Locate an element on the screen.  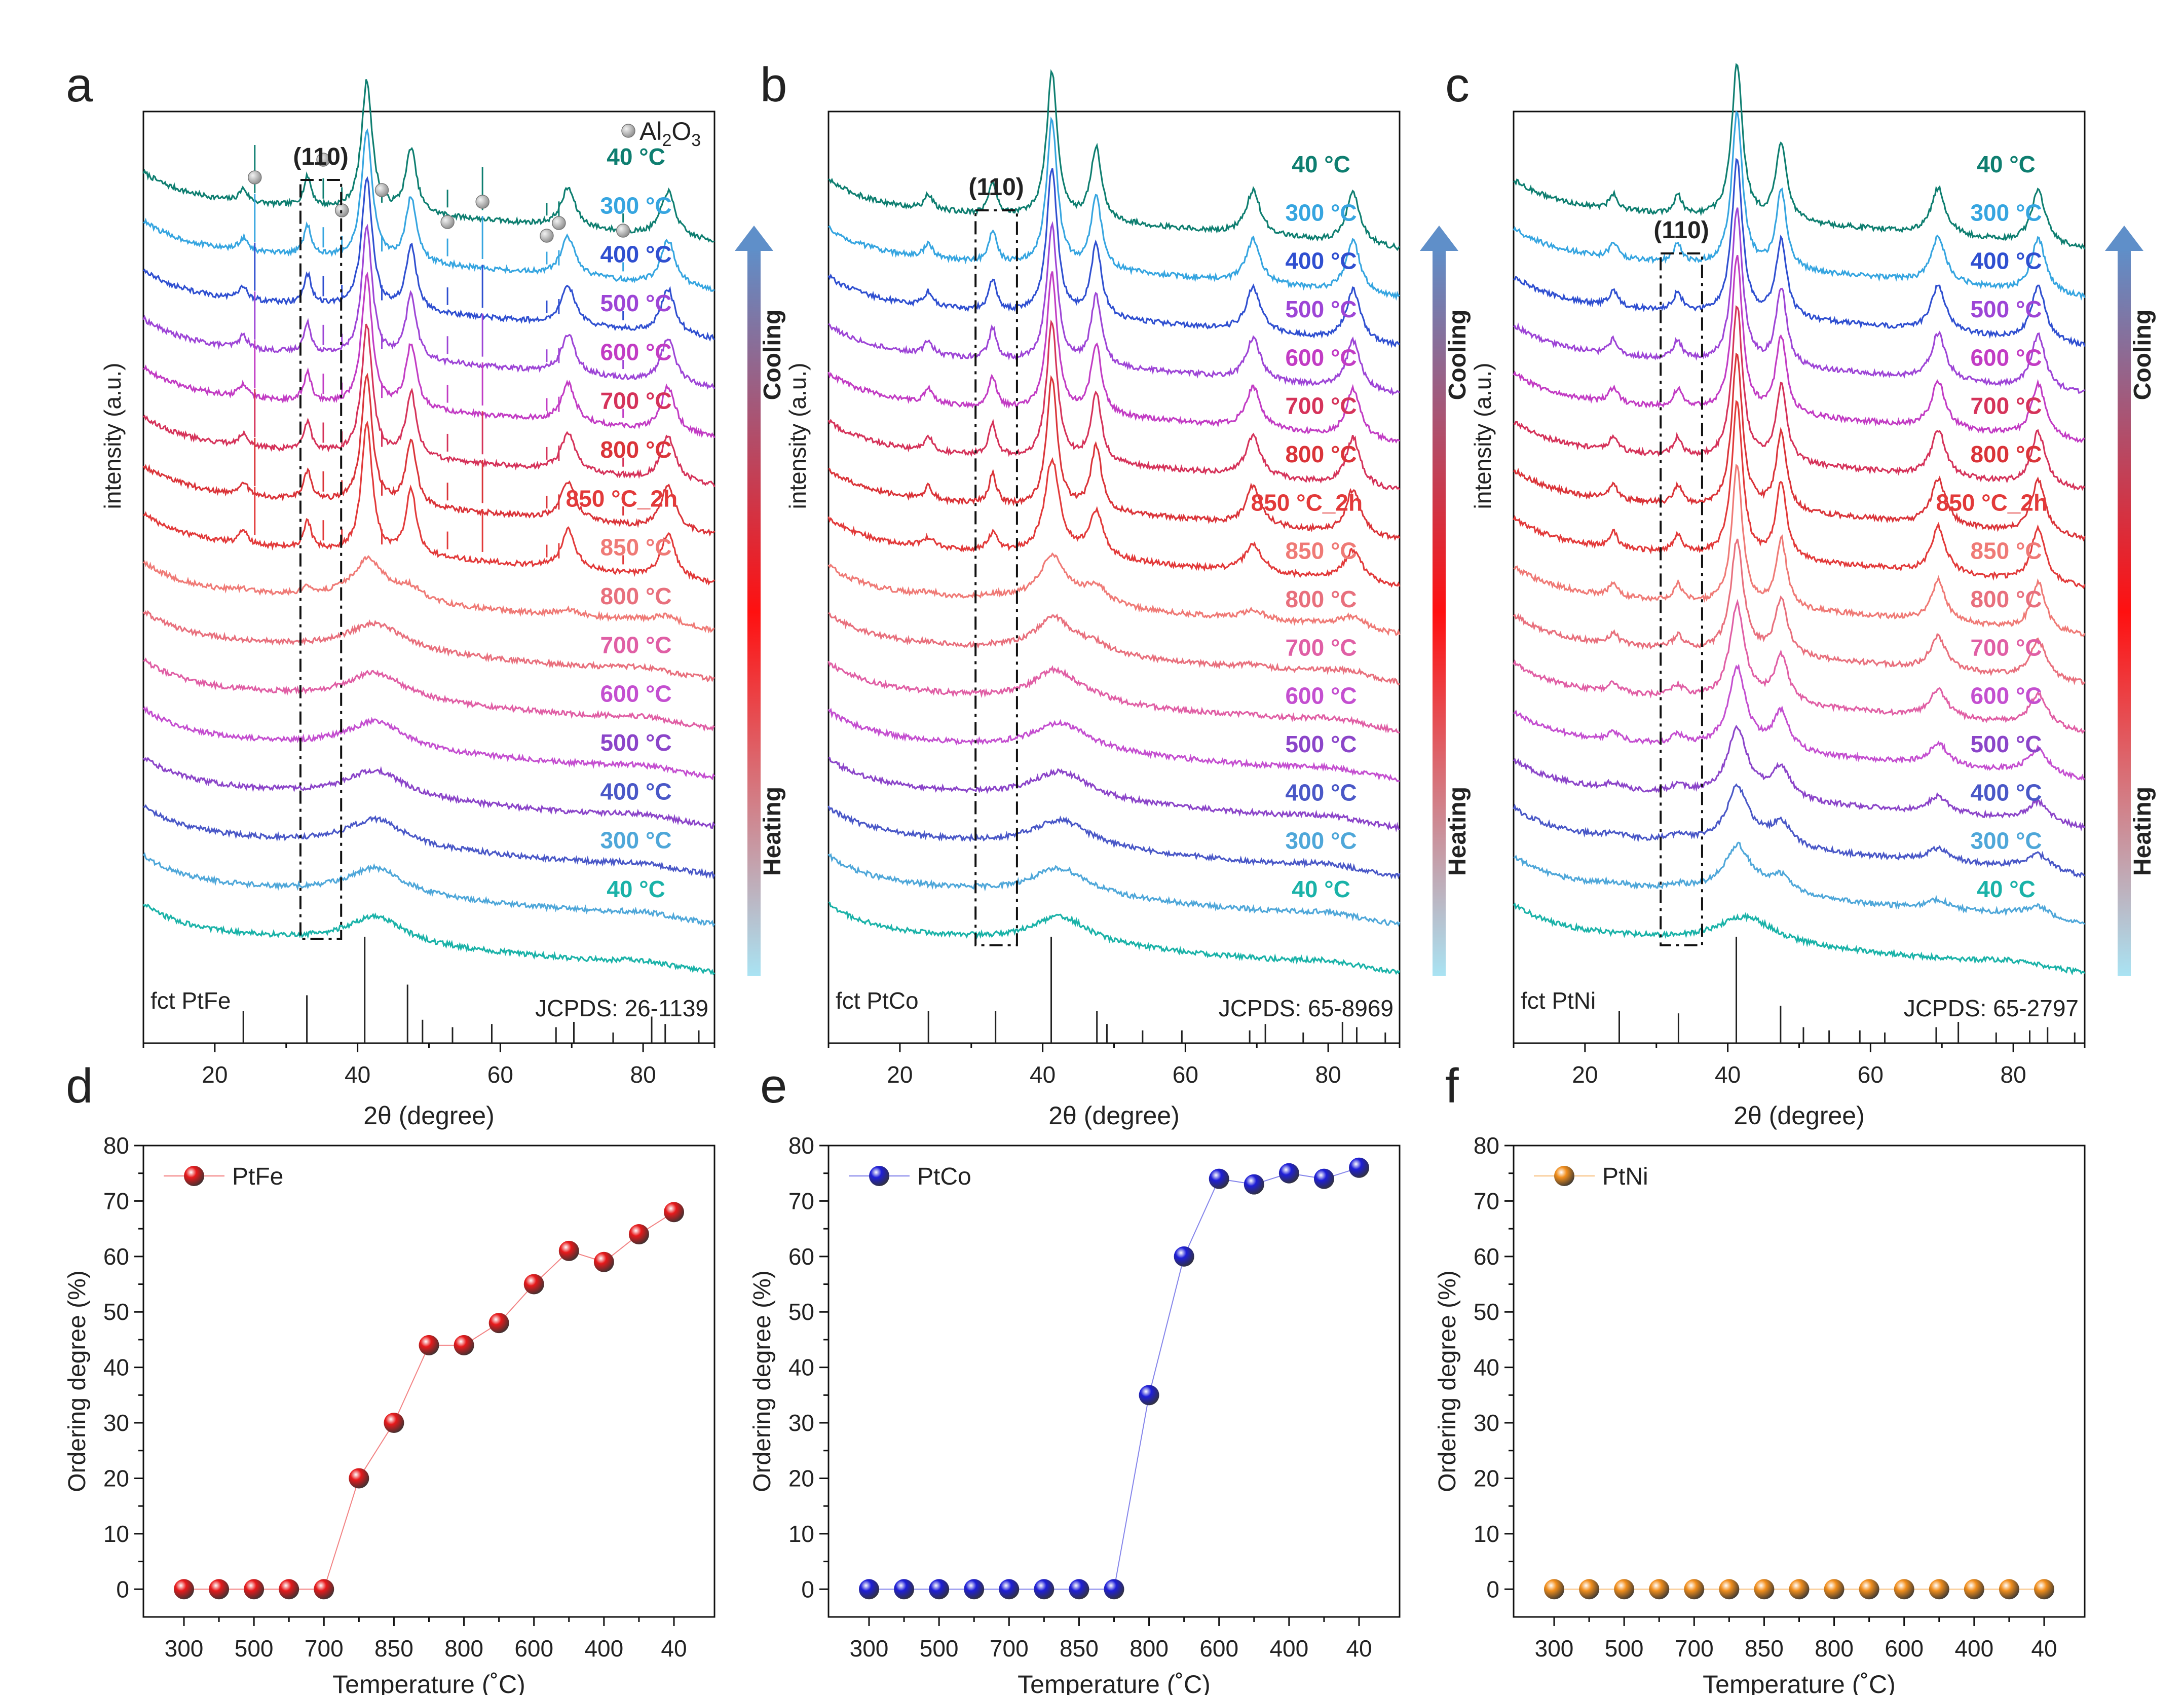
y-tick-label: 70 is located at coordinates (801, 1201).